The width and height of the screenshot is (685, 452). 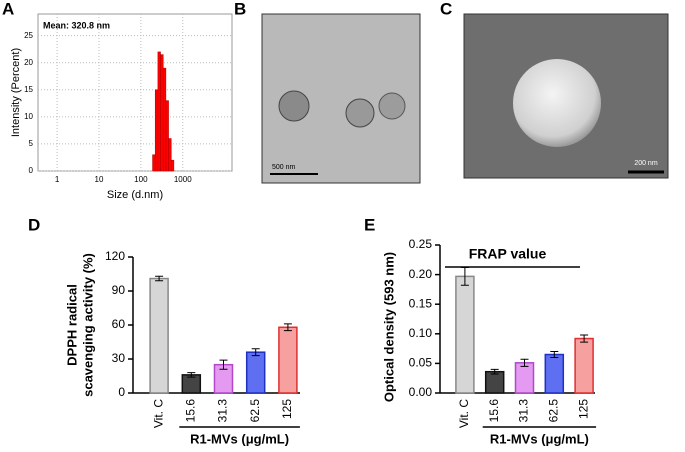 I want to click on annotation: Mean: 320.8 nm, so click(x=76, y=25).